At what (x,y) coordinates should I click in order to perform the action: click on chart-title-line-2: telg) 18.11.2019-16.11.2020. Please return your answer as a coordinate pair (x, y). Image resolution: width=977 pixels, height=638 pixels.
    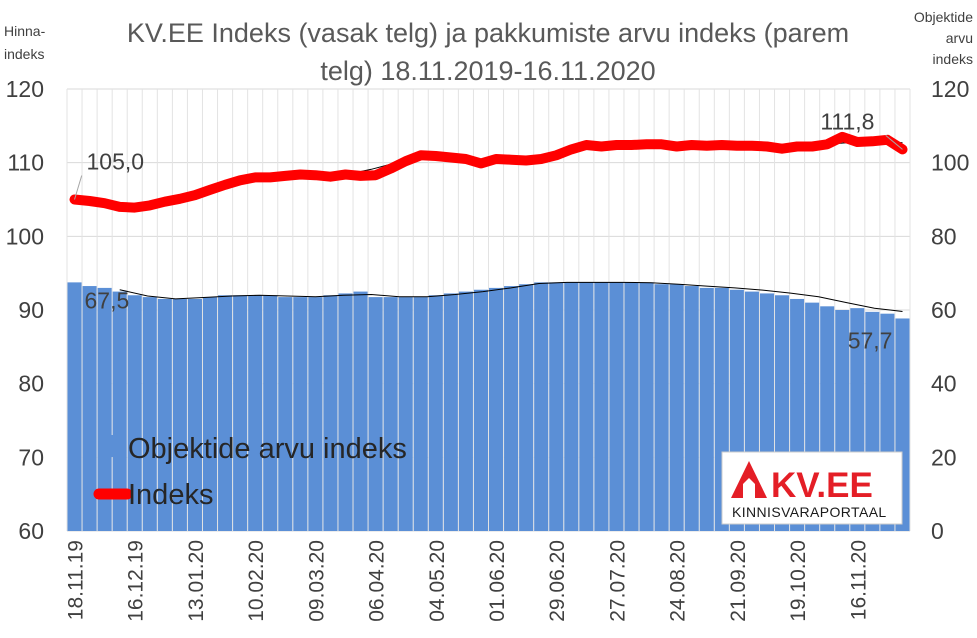
    Looking at the image, I should click on (487, 71).